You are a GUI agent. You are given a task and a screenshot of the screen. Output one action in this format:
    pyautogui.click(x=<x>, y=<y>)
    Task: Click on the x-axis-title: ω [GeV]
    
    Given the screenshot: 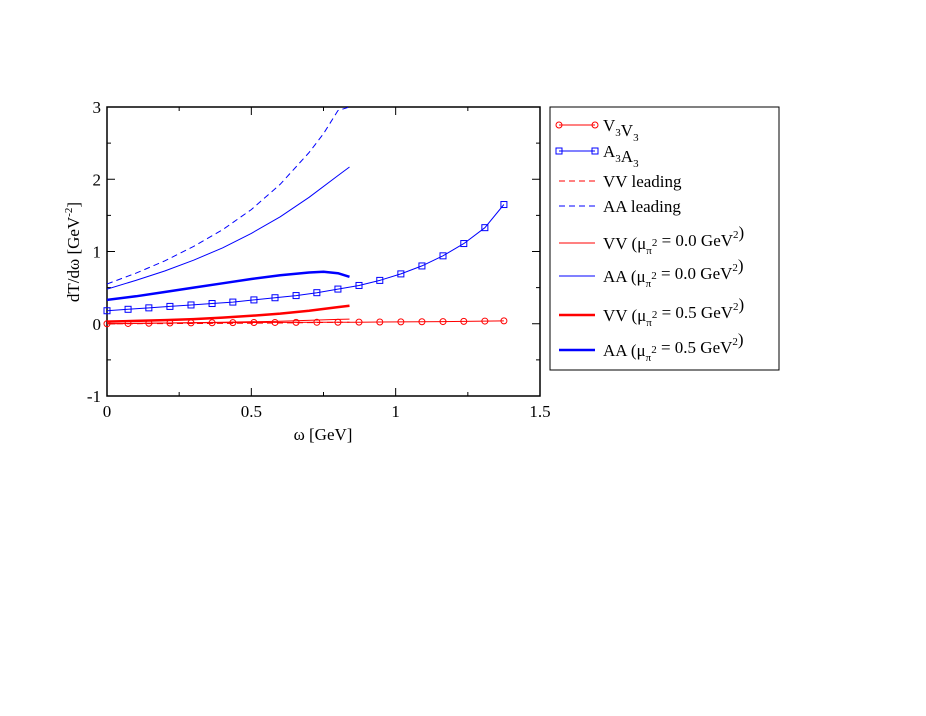 What is the action you would take?
    pyautogui.click(x=323, y=434)
    